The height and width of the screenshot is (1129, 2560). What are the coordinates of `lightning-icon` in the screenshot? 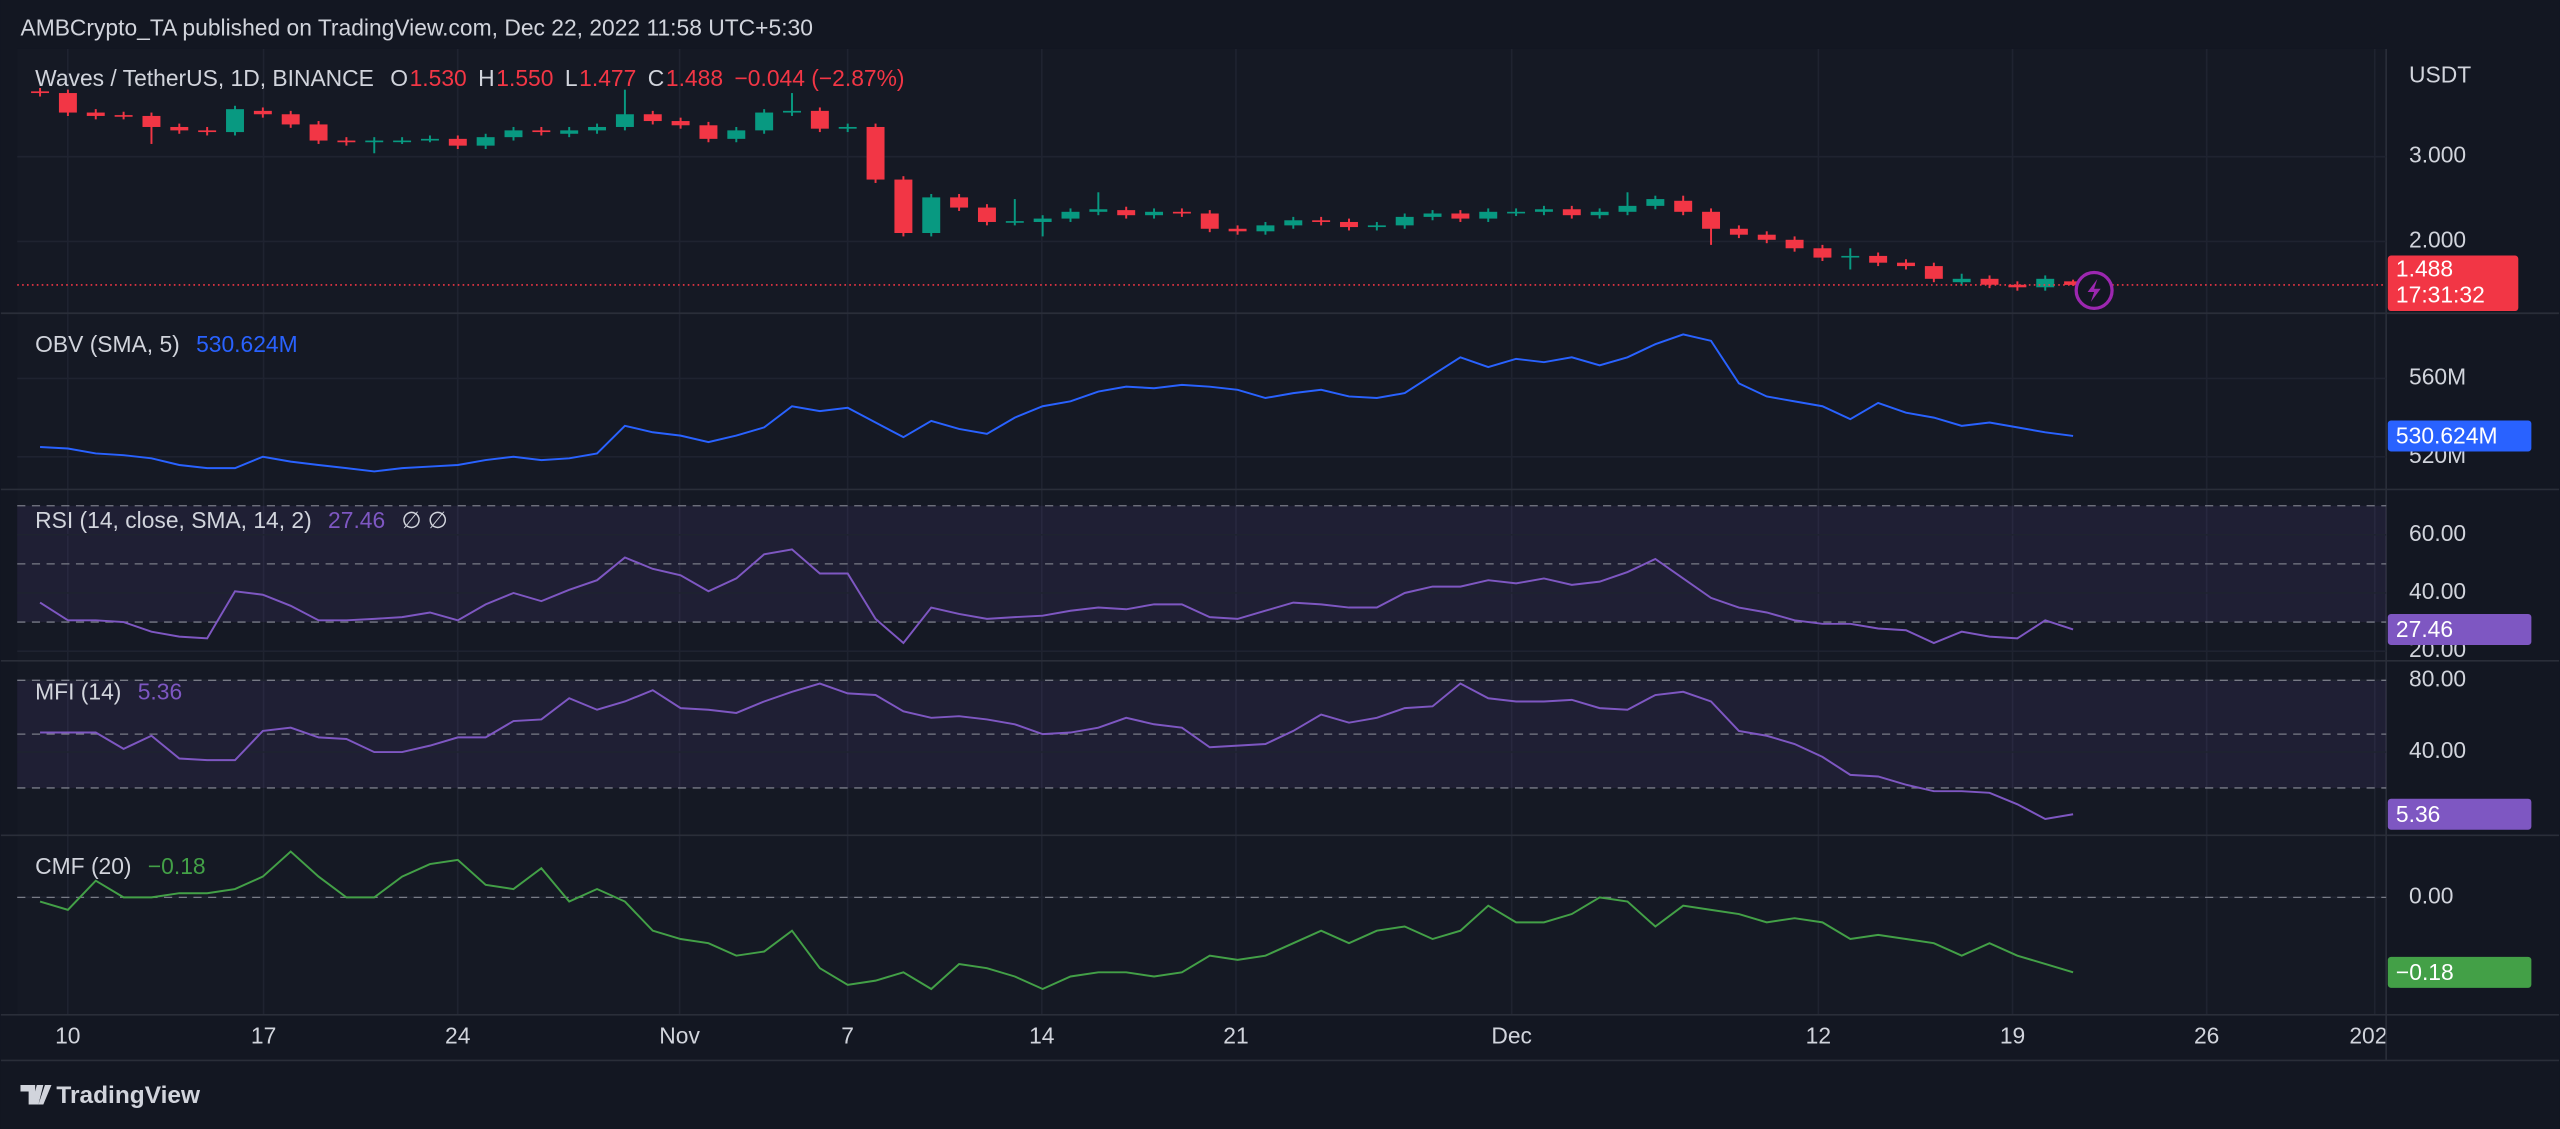 It's located at (2094, 290).